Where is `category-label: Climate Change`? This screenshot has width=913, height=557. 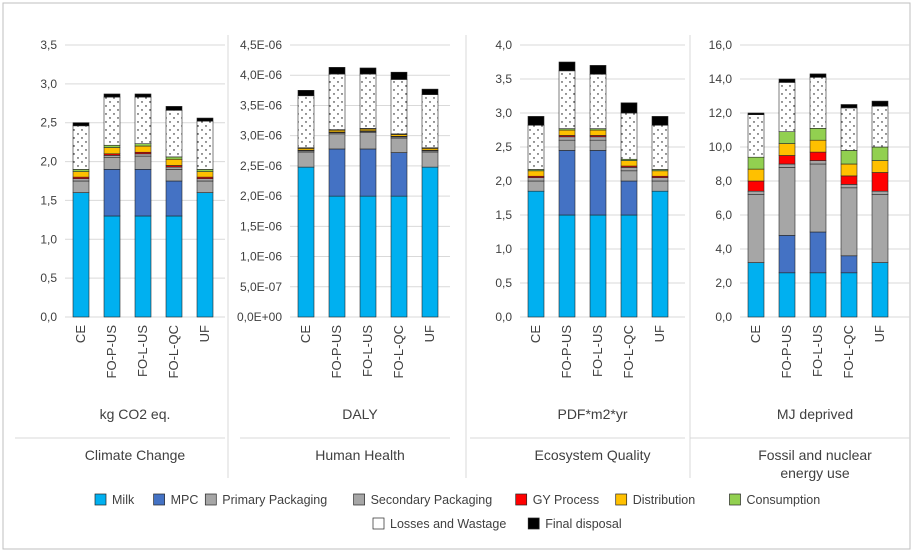 category-label: Climate Change is located at coordinates (135, 455).